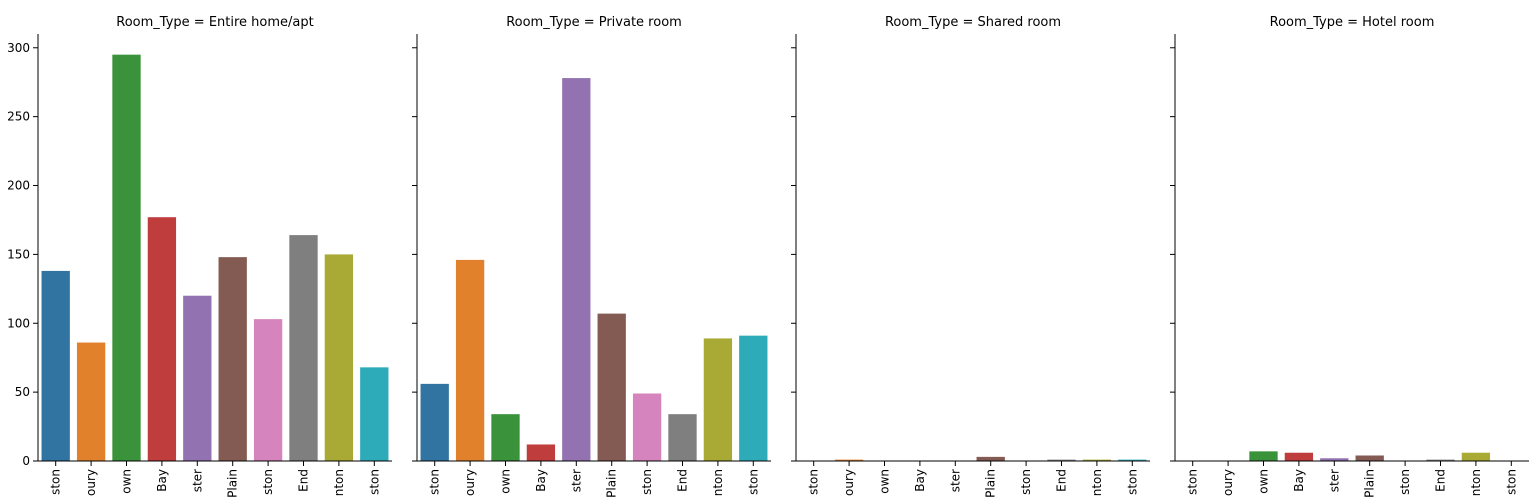 The width and height of the screenshot is (1540, 500). What do you see at coordinates (18, 323) in the screenshot?
I see `y-tick-label: 100` at bounding box center [18, 323].